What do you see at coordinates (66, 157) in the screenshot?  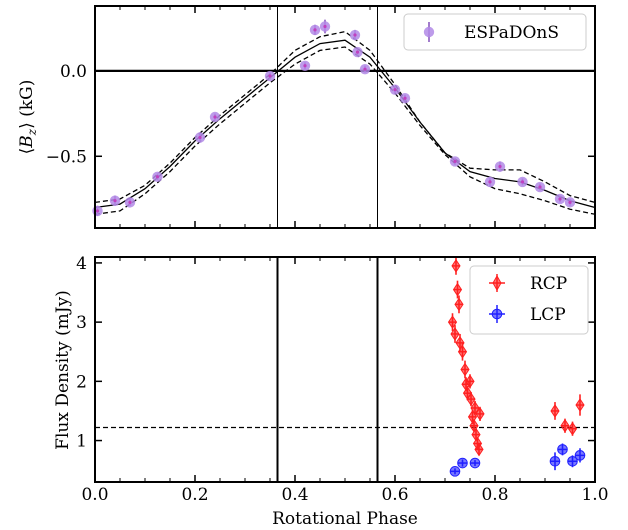 I see `y-tick-label: −0.5` at bounding box center [66, 157].